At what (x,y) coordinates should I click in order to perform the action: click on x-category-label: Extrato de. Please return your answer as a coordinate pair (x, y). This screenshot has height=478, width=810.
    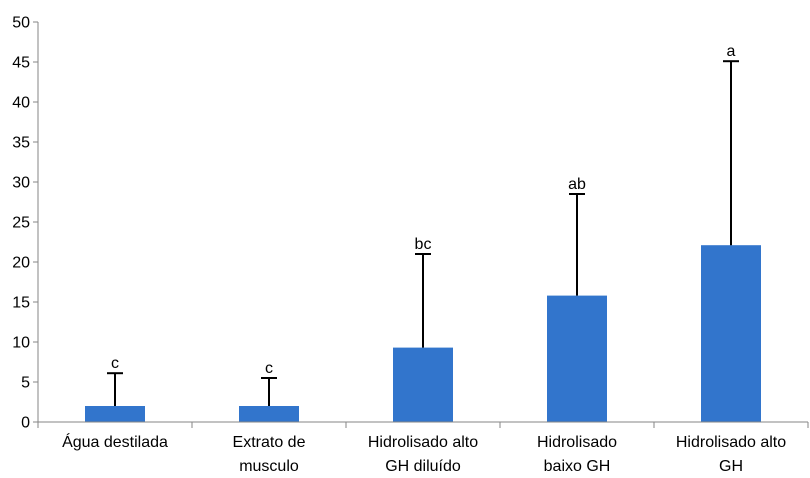
    Looking at the image, I should click on (269, 442).